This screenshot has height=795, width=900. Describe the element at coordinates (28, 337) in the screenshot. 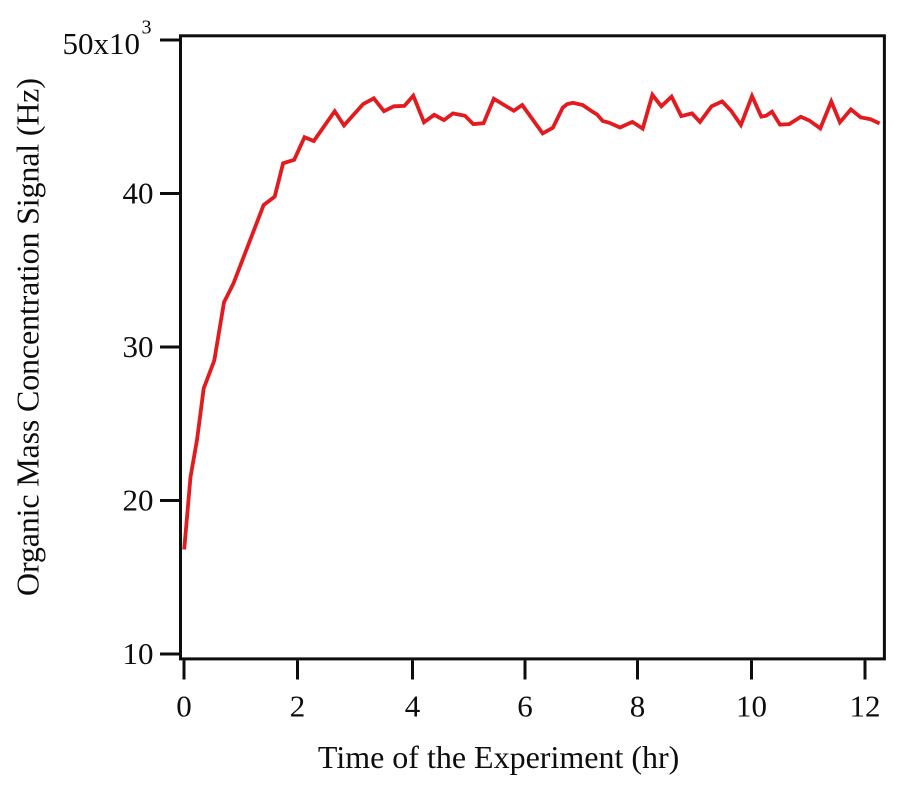

I see `svg-text:Organic Mass Concentration Sig: Organic Mass Concentration Signal (Hz)` at that location.